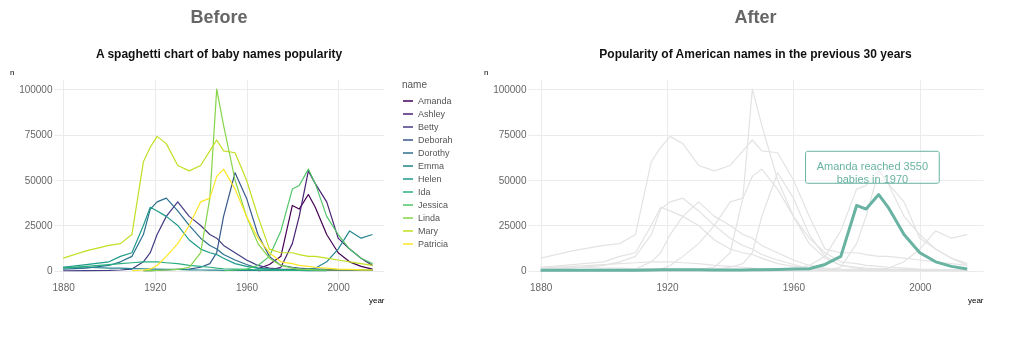 The height and width of the screenshot is (344, 1026). Describe the element at coordinates (429, 127) in the screenshot. I see `legend-label: Betty` at that location.